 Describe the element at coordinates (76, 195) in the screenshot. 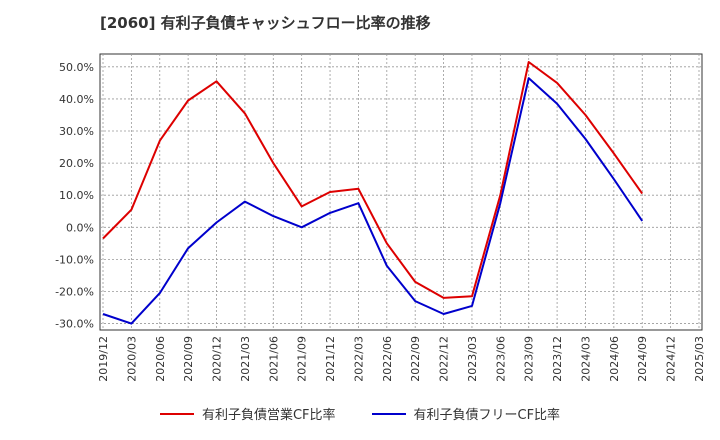

I see `y-tick-label: 10.0%` at that location.